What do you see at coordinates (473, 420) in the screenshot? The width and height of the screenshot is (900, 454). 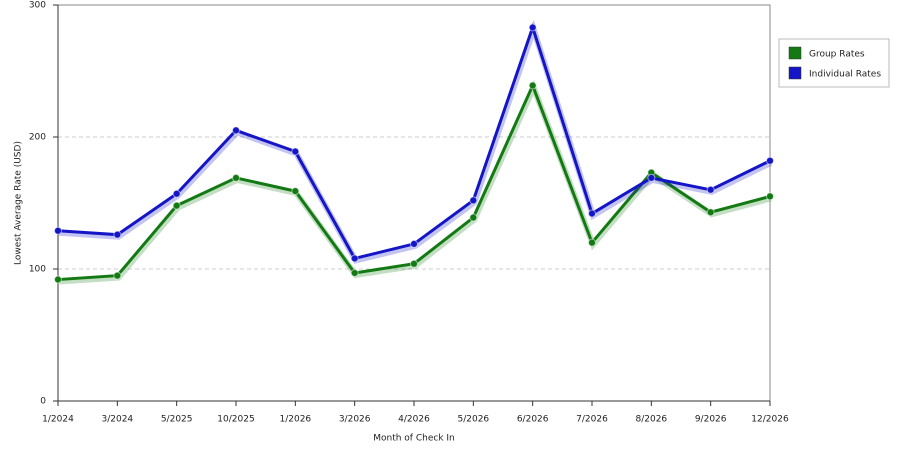 I see `x-tick-label: 5/2026` at bounding box center [473, 420].